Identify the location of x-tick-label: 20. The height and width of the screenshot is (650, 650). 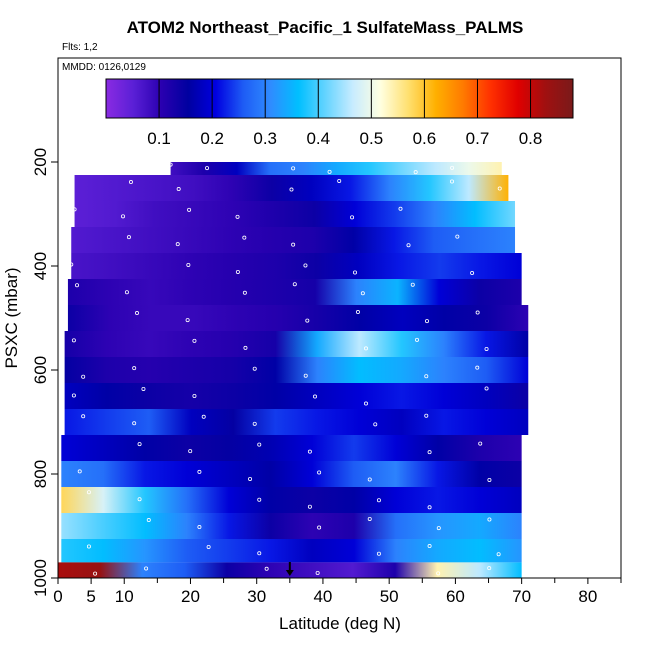
(190, 596).